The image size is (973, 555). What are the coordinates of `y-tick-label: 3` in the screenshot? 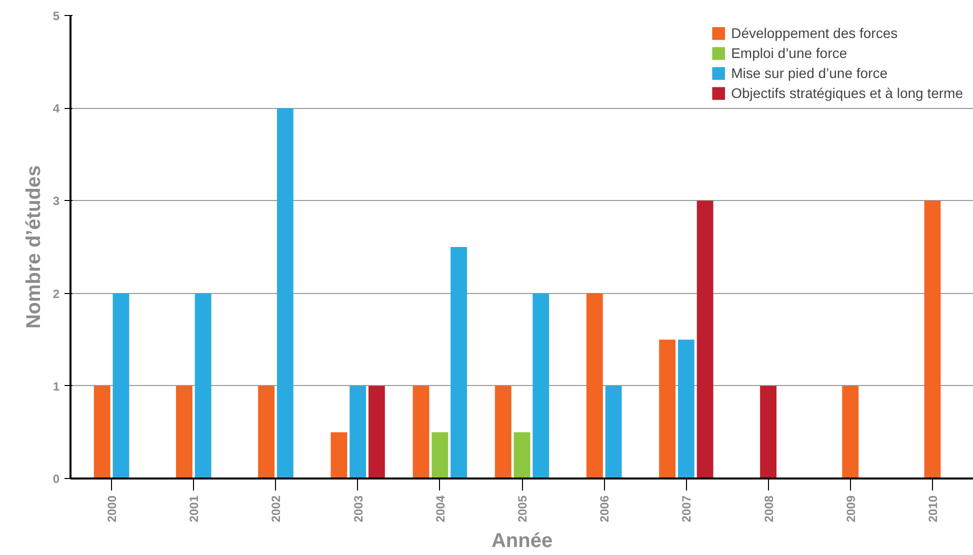 It's located at (56, 201).